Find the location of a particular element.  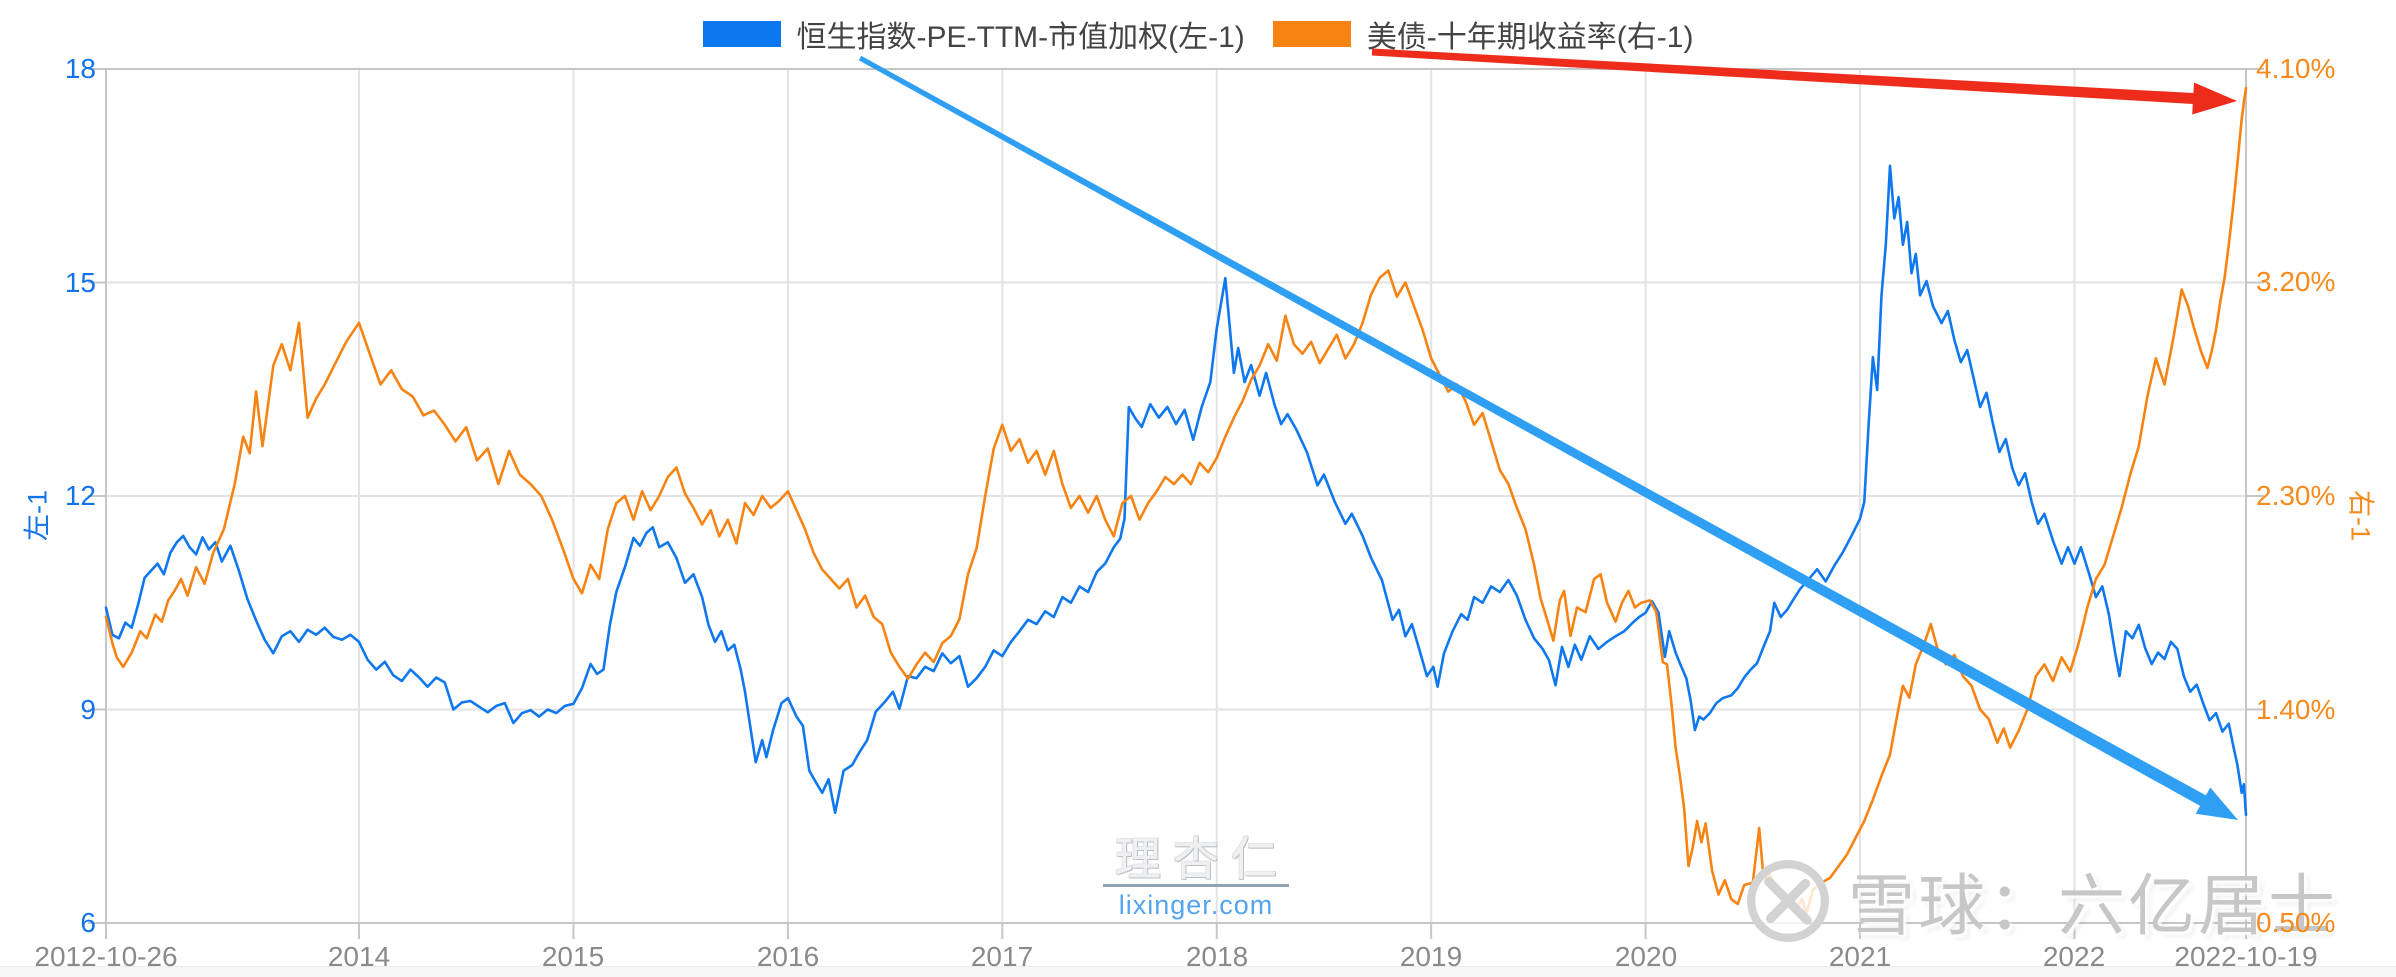

left-tick-18: 18 is located at coordinates (80, 68).